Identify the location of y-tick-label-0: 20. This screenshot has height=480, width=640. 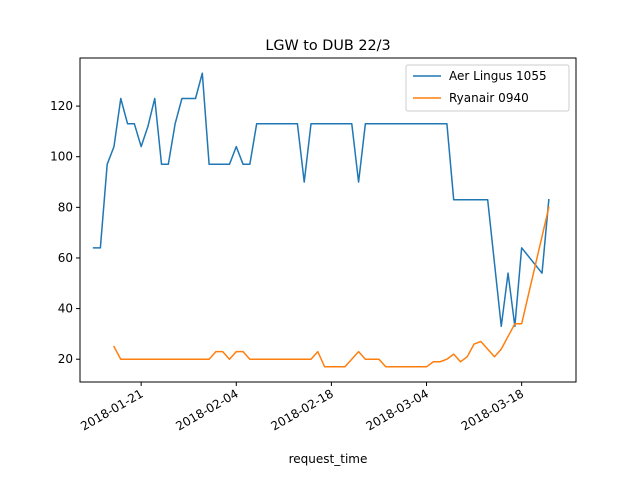
(65, 359).